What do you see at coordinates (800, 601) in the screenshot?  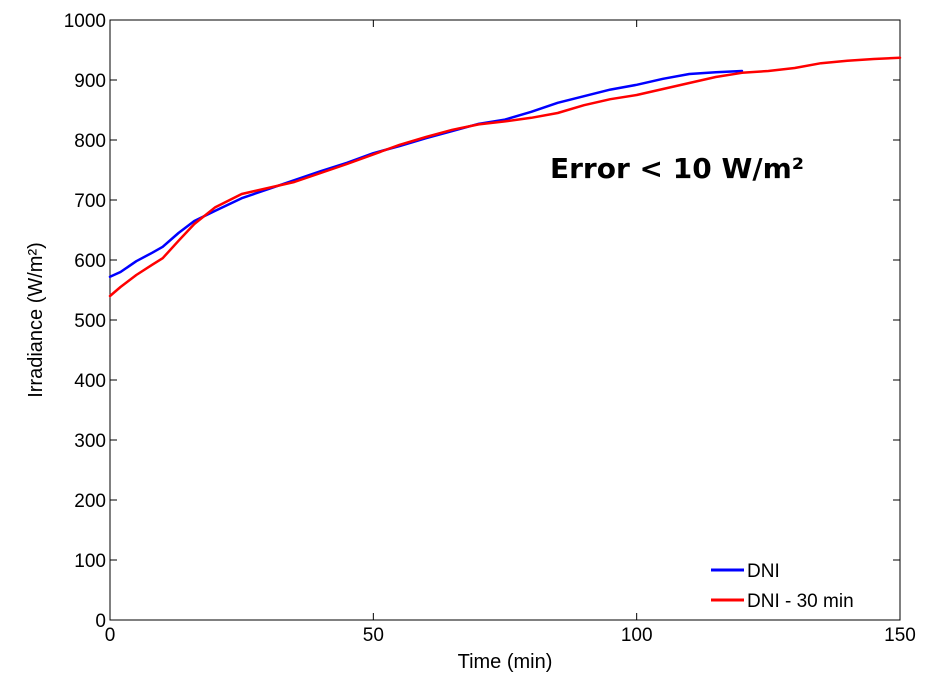 I see `legend-label-dni-30: DNI - 30 min` at bounding box center [800, 601].